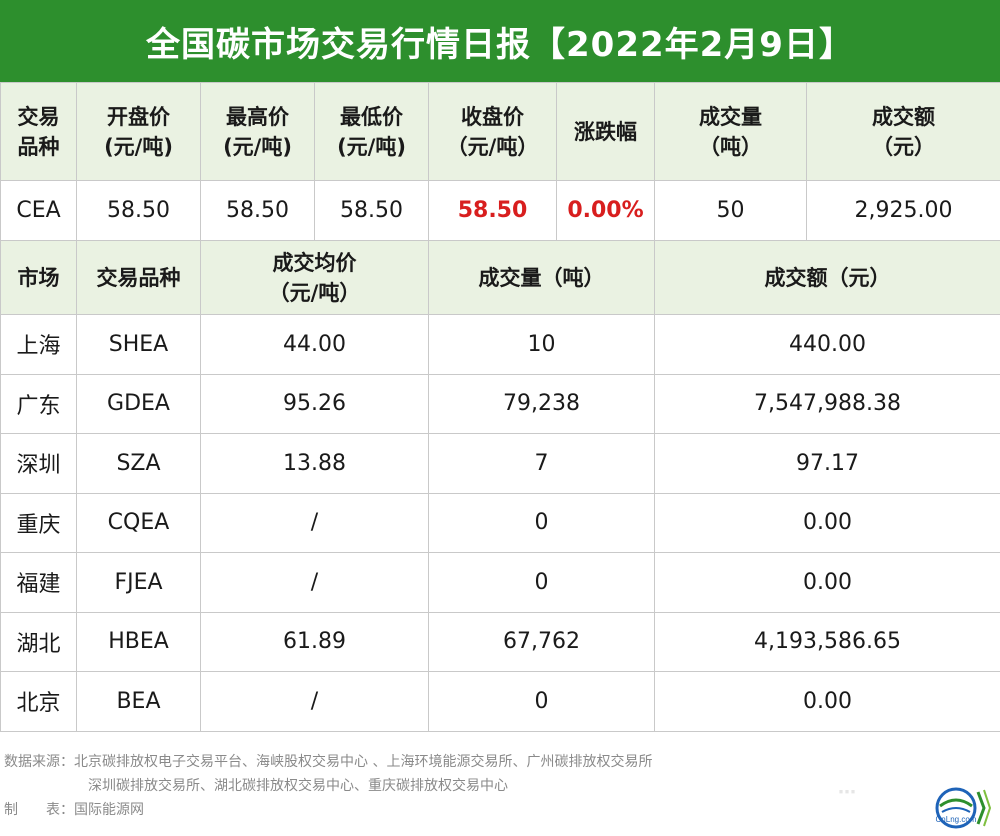 The height and width of the screenshot is (836, 1000). Describe the element at coordinates (38, 641) in the screenshot. I see `cell-market: 湖北` at that location.